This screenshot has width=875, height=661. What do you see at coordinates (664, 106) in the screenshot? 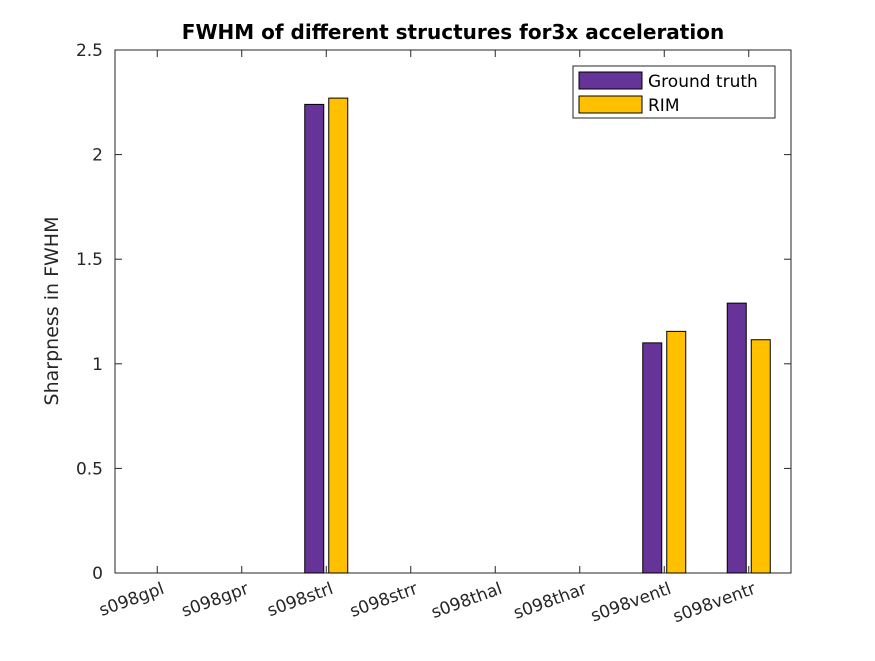
I see `legend-label: RIM` at bounding box center [664, 106].